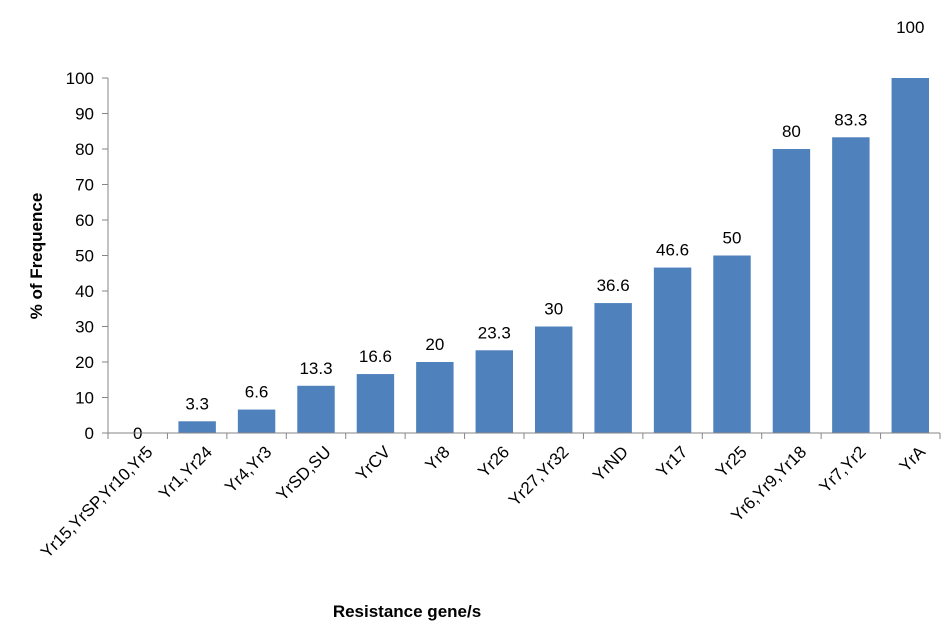  I want to click on y-axis: 0 10 20 30 40 50 60 70 80 90 100, so click(87, 256).